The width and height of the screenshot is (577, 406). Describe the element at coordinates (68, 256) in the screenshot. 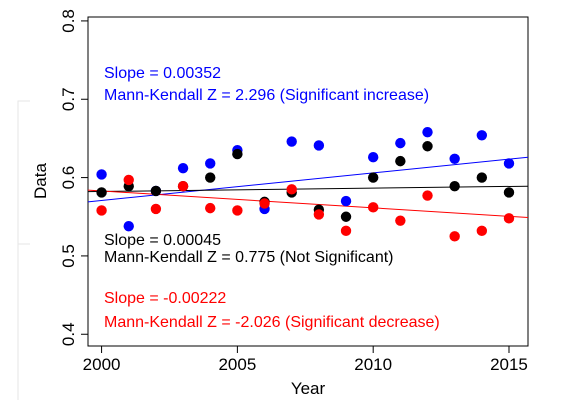

I see `y-tick-label: 0.5` at that location.